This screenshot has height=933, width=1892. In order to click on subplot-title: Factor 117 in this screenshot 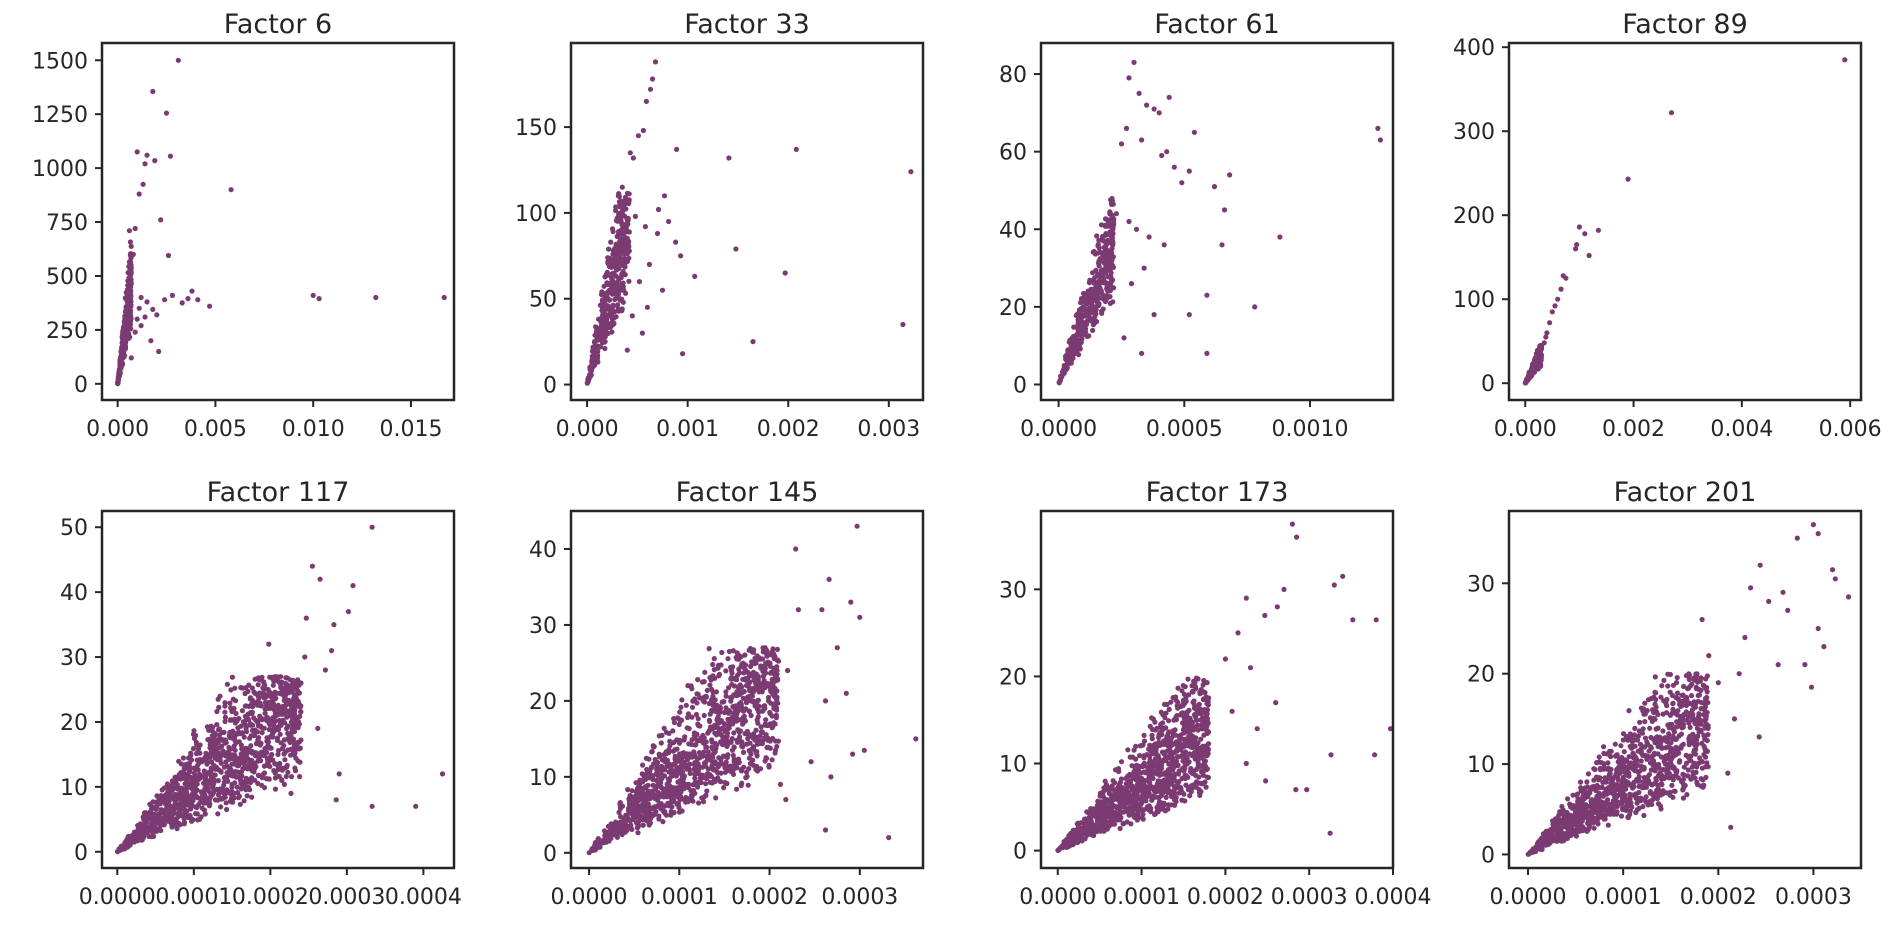, I will do `click(278, 492)`.